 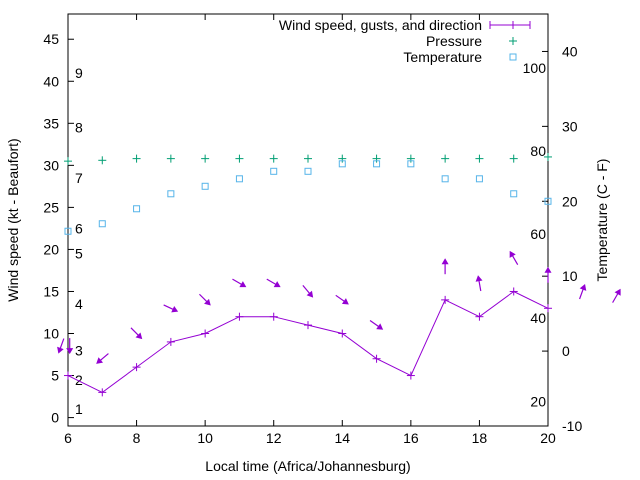 What do you see at coordinates (79, 380) in the screenshot?
I see `beaufort-label: 2` at bounding box center [79, 380].